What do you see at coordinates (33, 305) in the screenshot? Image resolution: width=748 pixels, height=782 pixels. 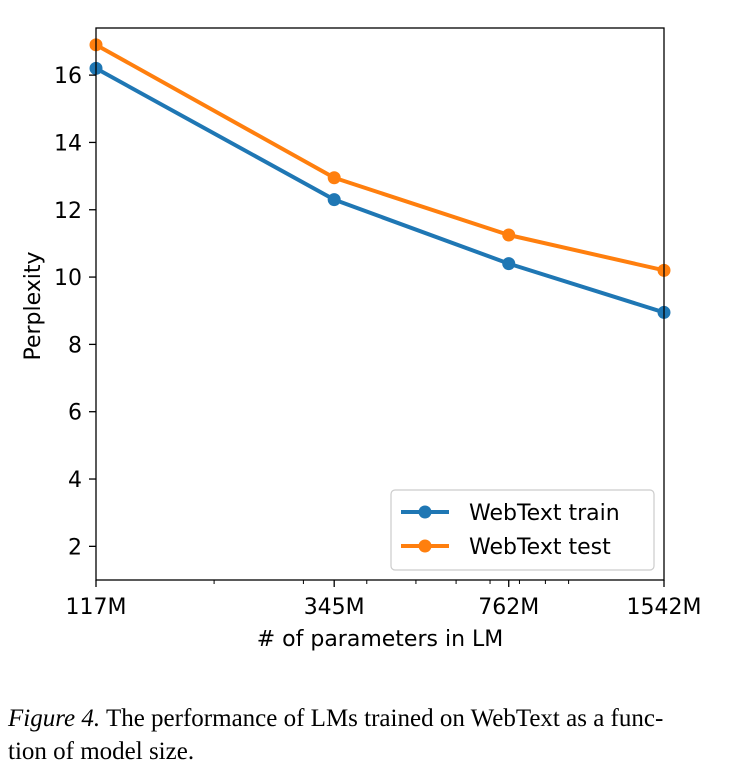 I see `y-axis-label: Perplexity` at bounding box center [33, 305].